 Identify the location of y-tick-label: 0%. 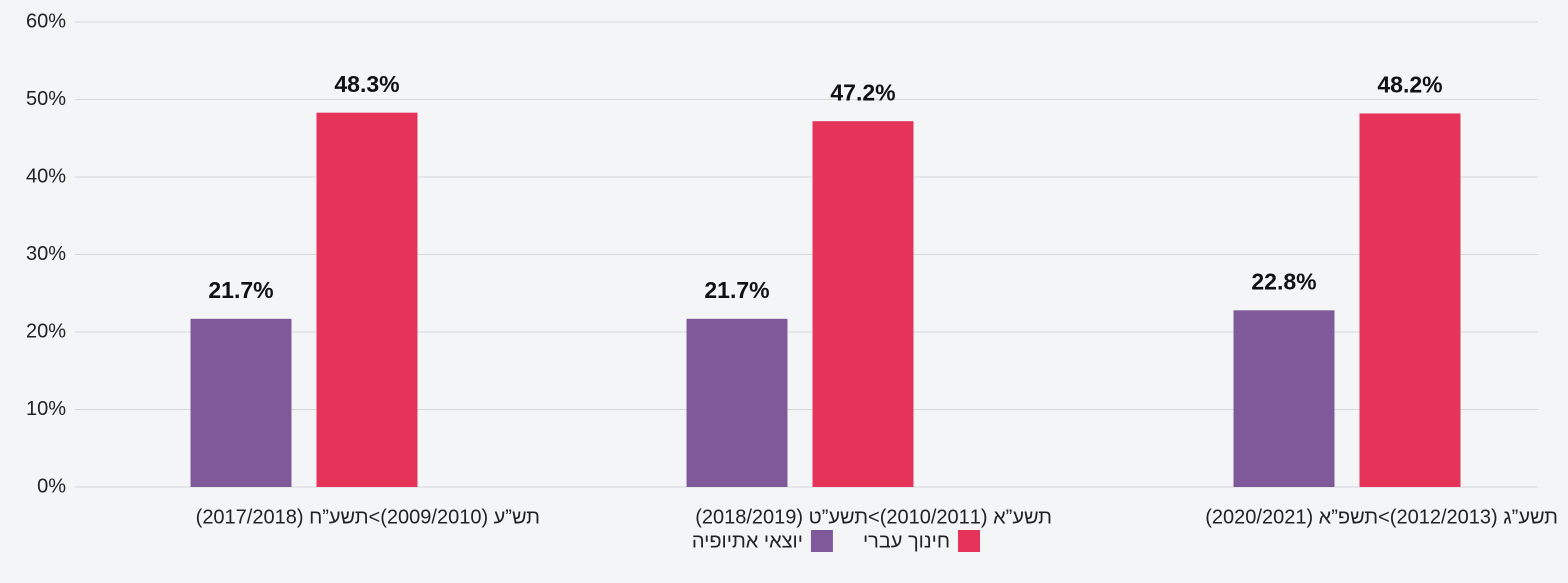
(51, 486).